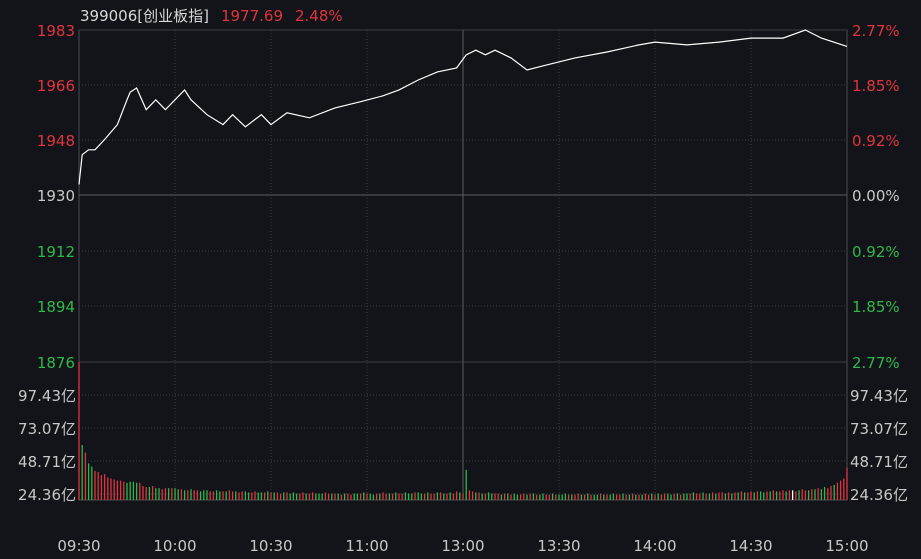 Image resolution: width=921 pixels, height=559 pixels. What do you see at coordinates (750, 546) in the screenshot?
I see `x-tick-label: 14:30` at bounding box center [750, 546].